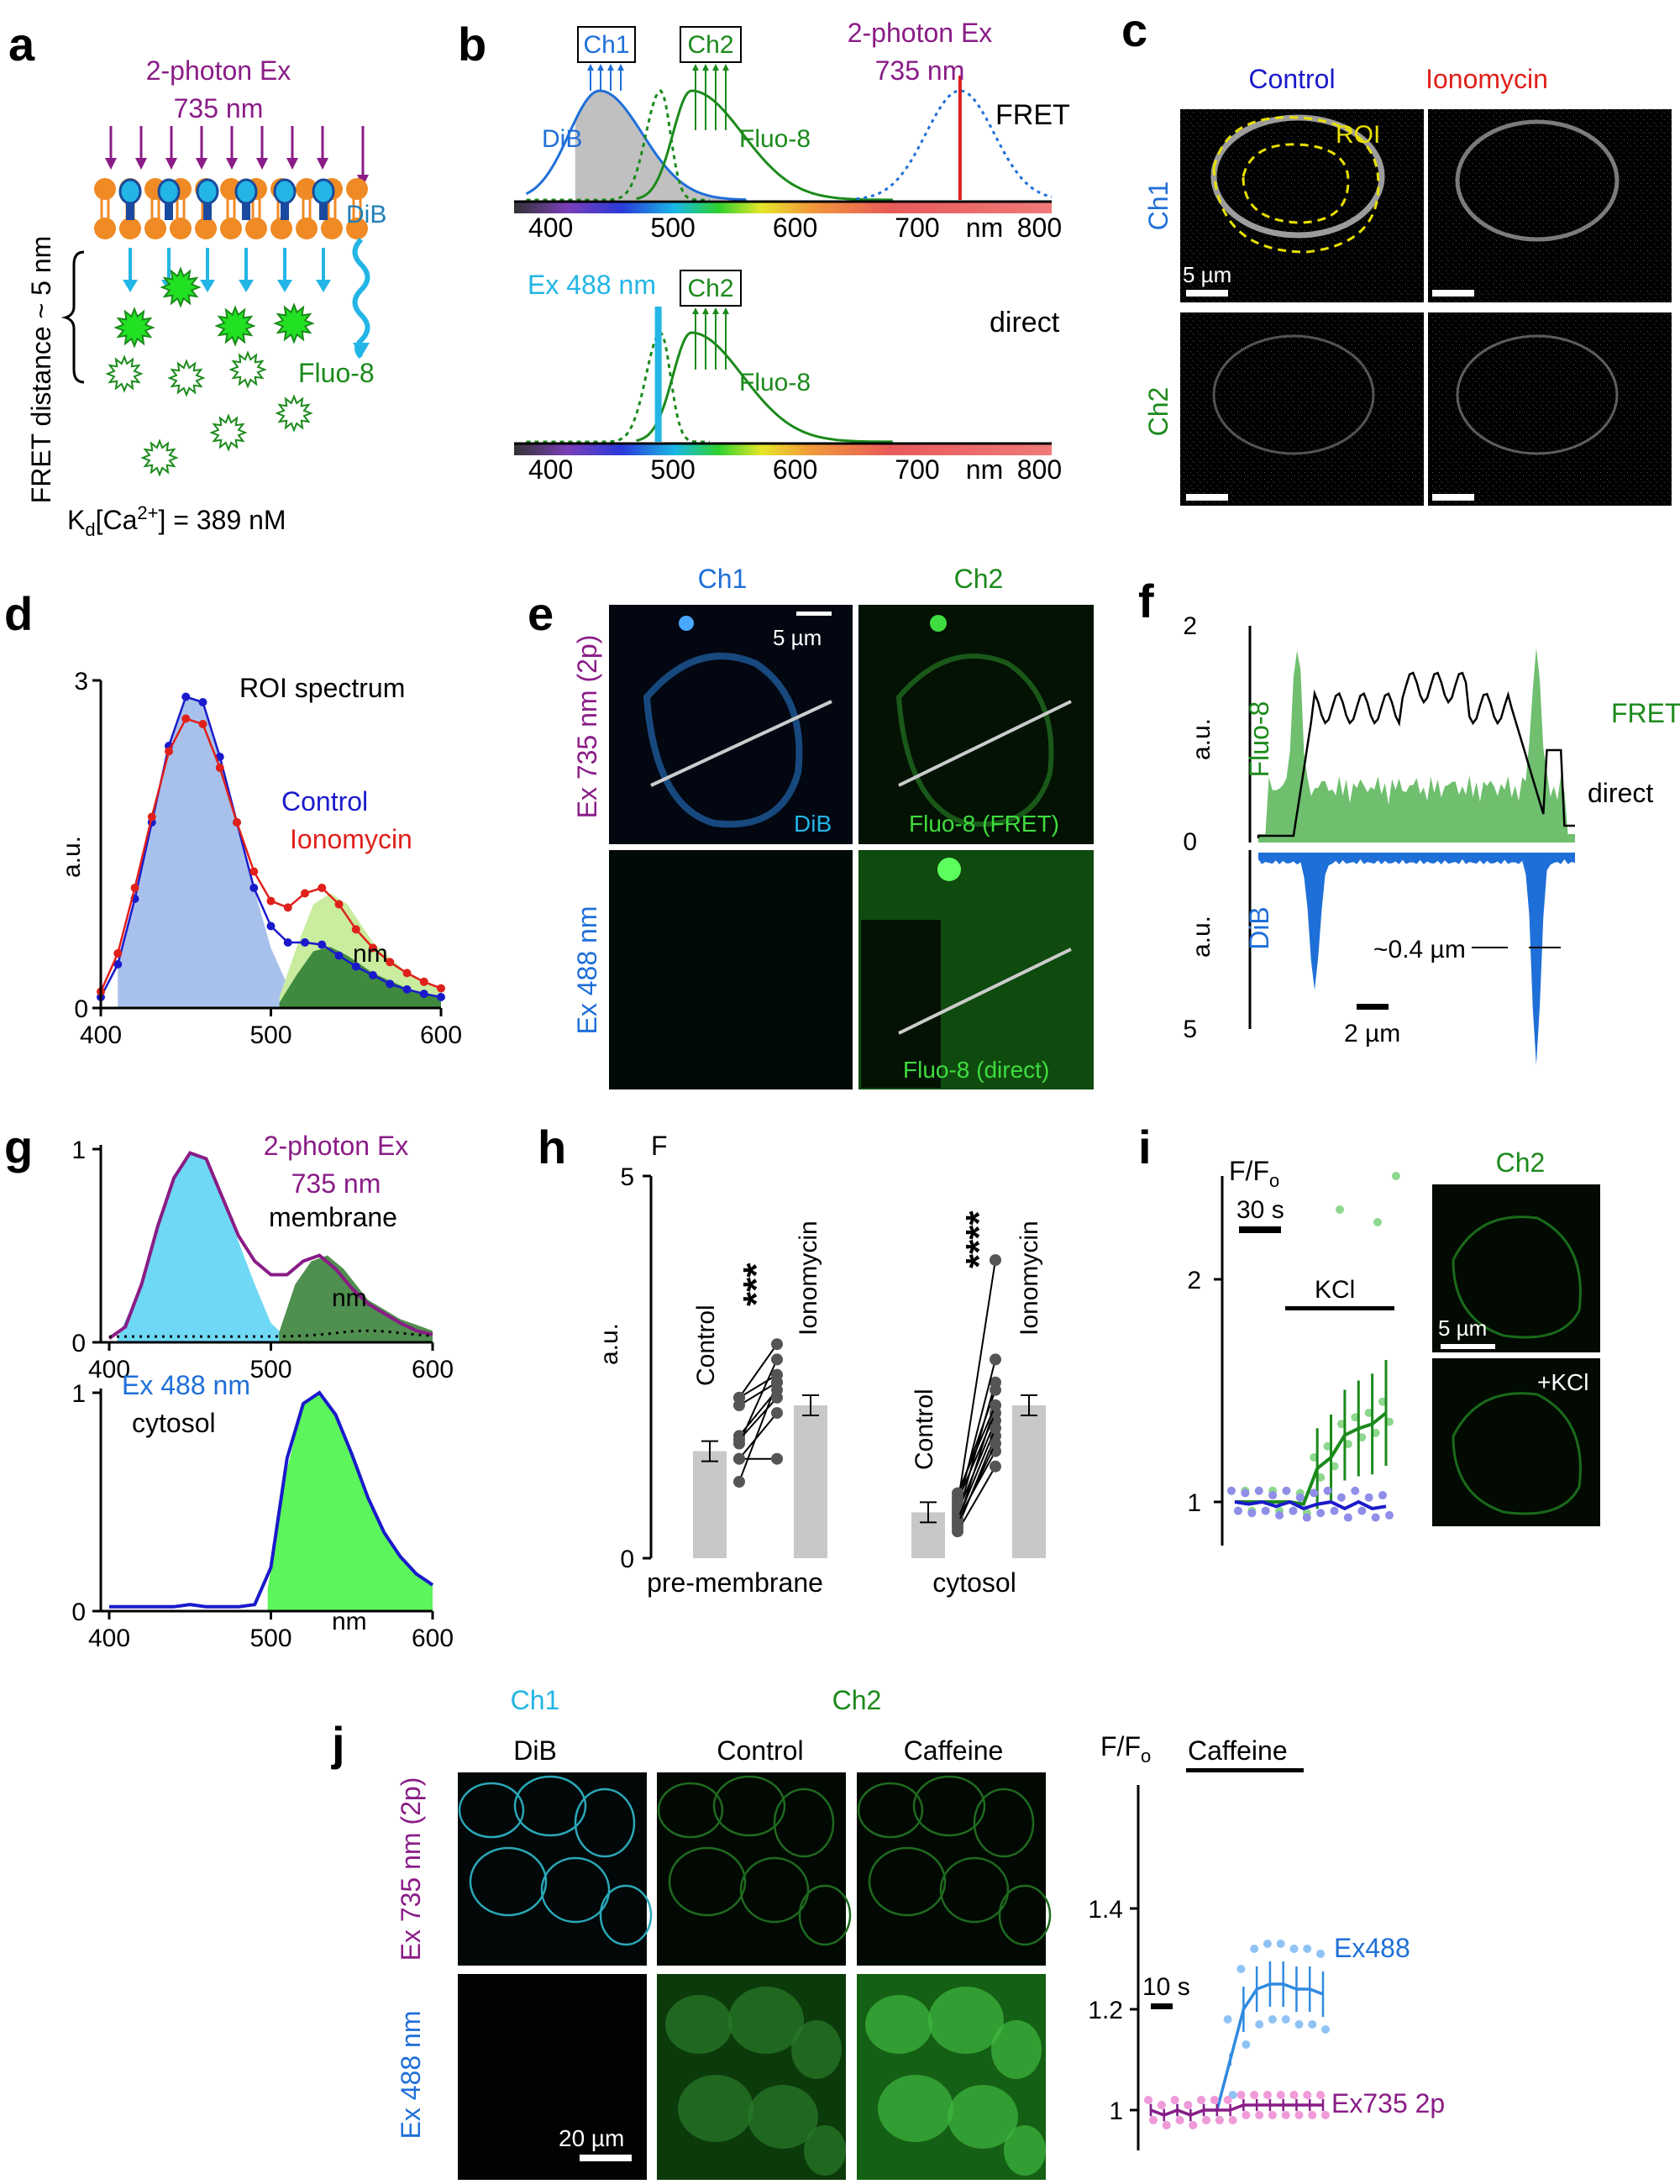 The width and height of the screenshot is (1680, 2184). Describe the element at coordinates (1238, 1750) in the screenshot. I see `j-caffeine-bar-label: Caffeine` at that location.